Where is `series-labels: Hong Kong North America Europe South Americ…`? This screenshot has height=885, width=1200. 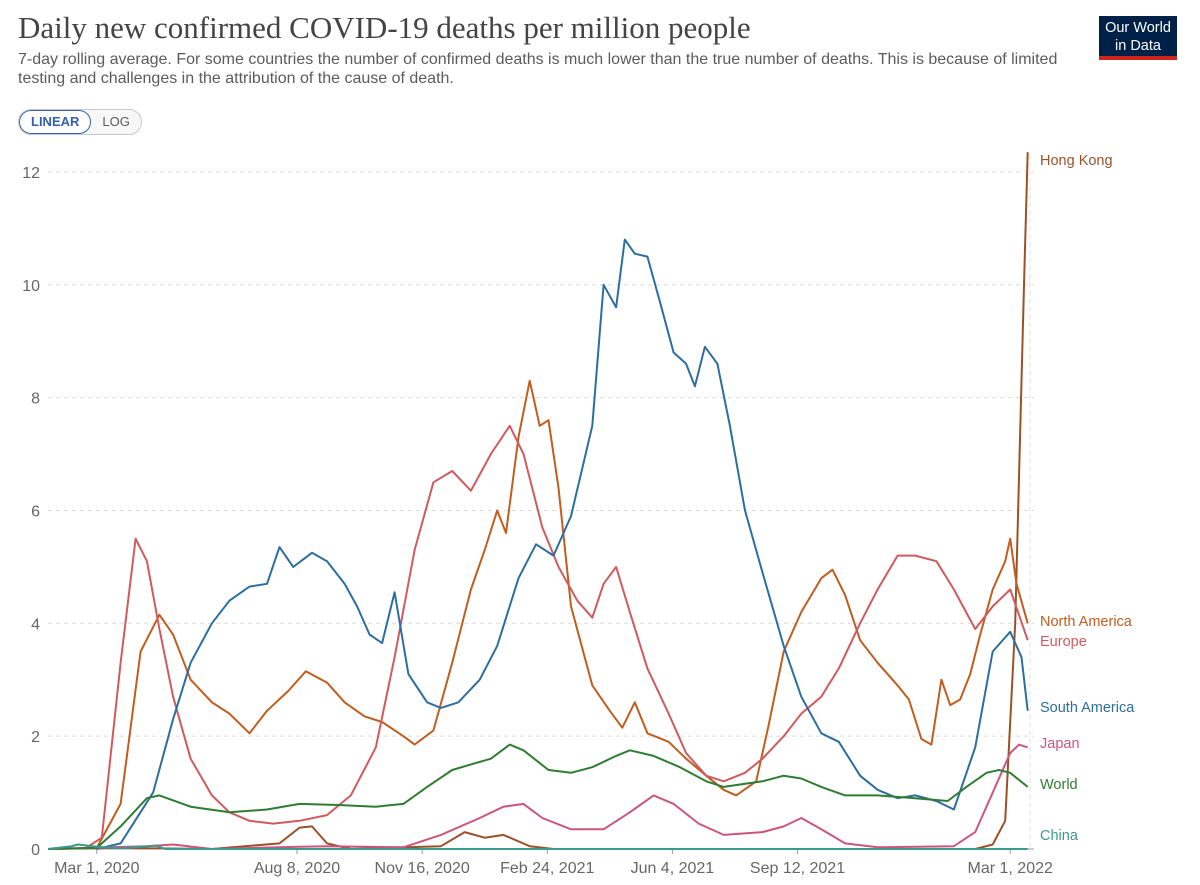
series-labels: Hong Kong North America Europe South Americ… is located at coordinates (1087, 498).